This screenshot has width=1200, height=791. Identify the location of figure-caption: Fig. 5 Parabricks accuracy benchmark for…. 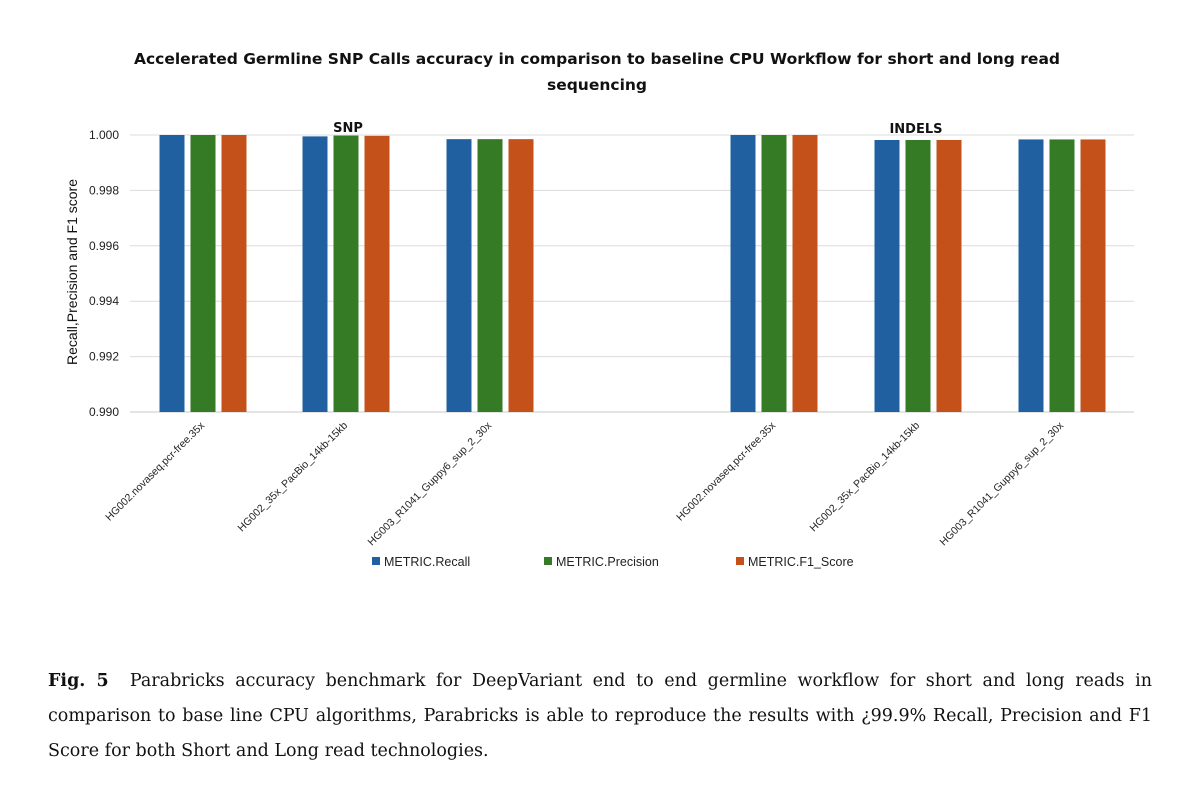
(600, 716).